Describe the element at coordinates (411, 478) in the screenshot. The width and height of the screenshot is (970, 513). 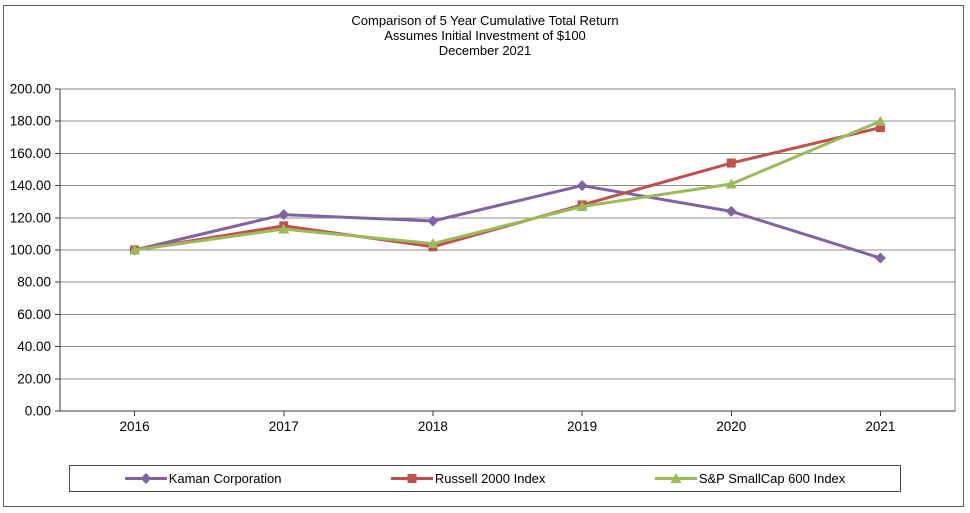
I see `square-legend-swatch-icon` at that location.